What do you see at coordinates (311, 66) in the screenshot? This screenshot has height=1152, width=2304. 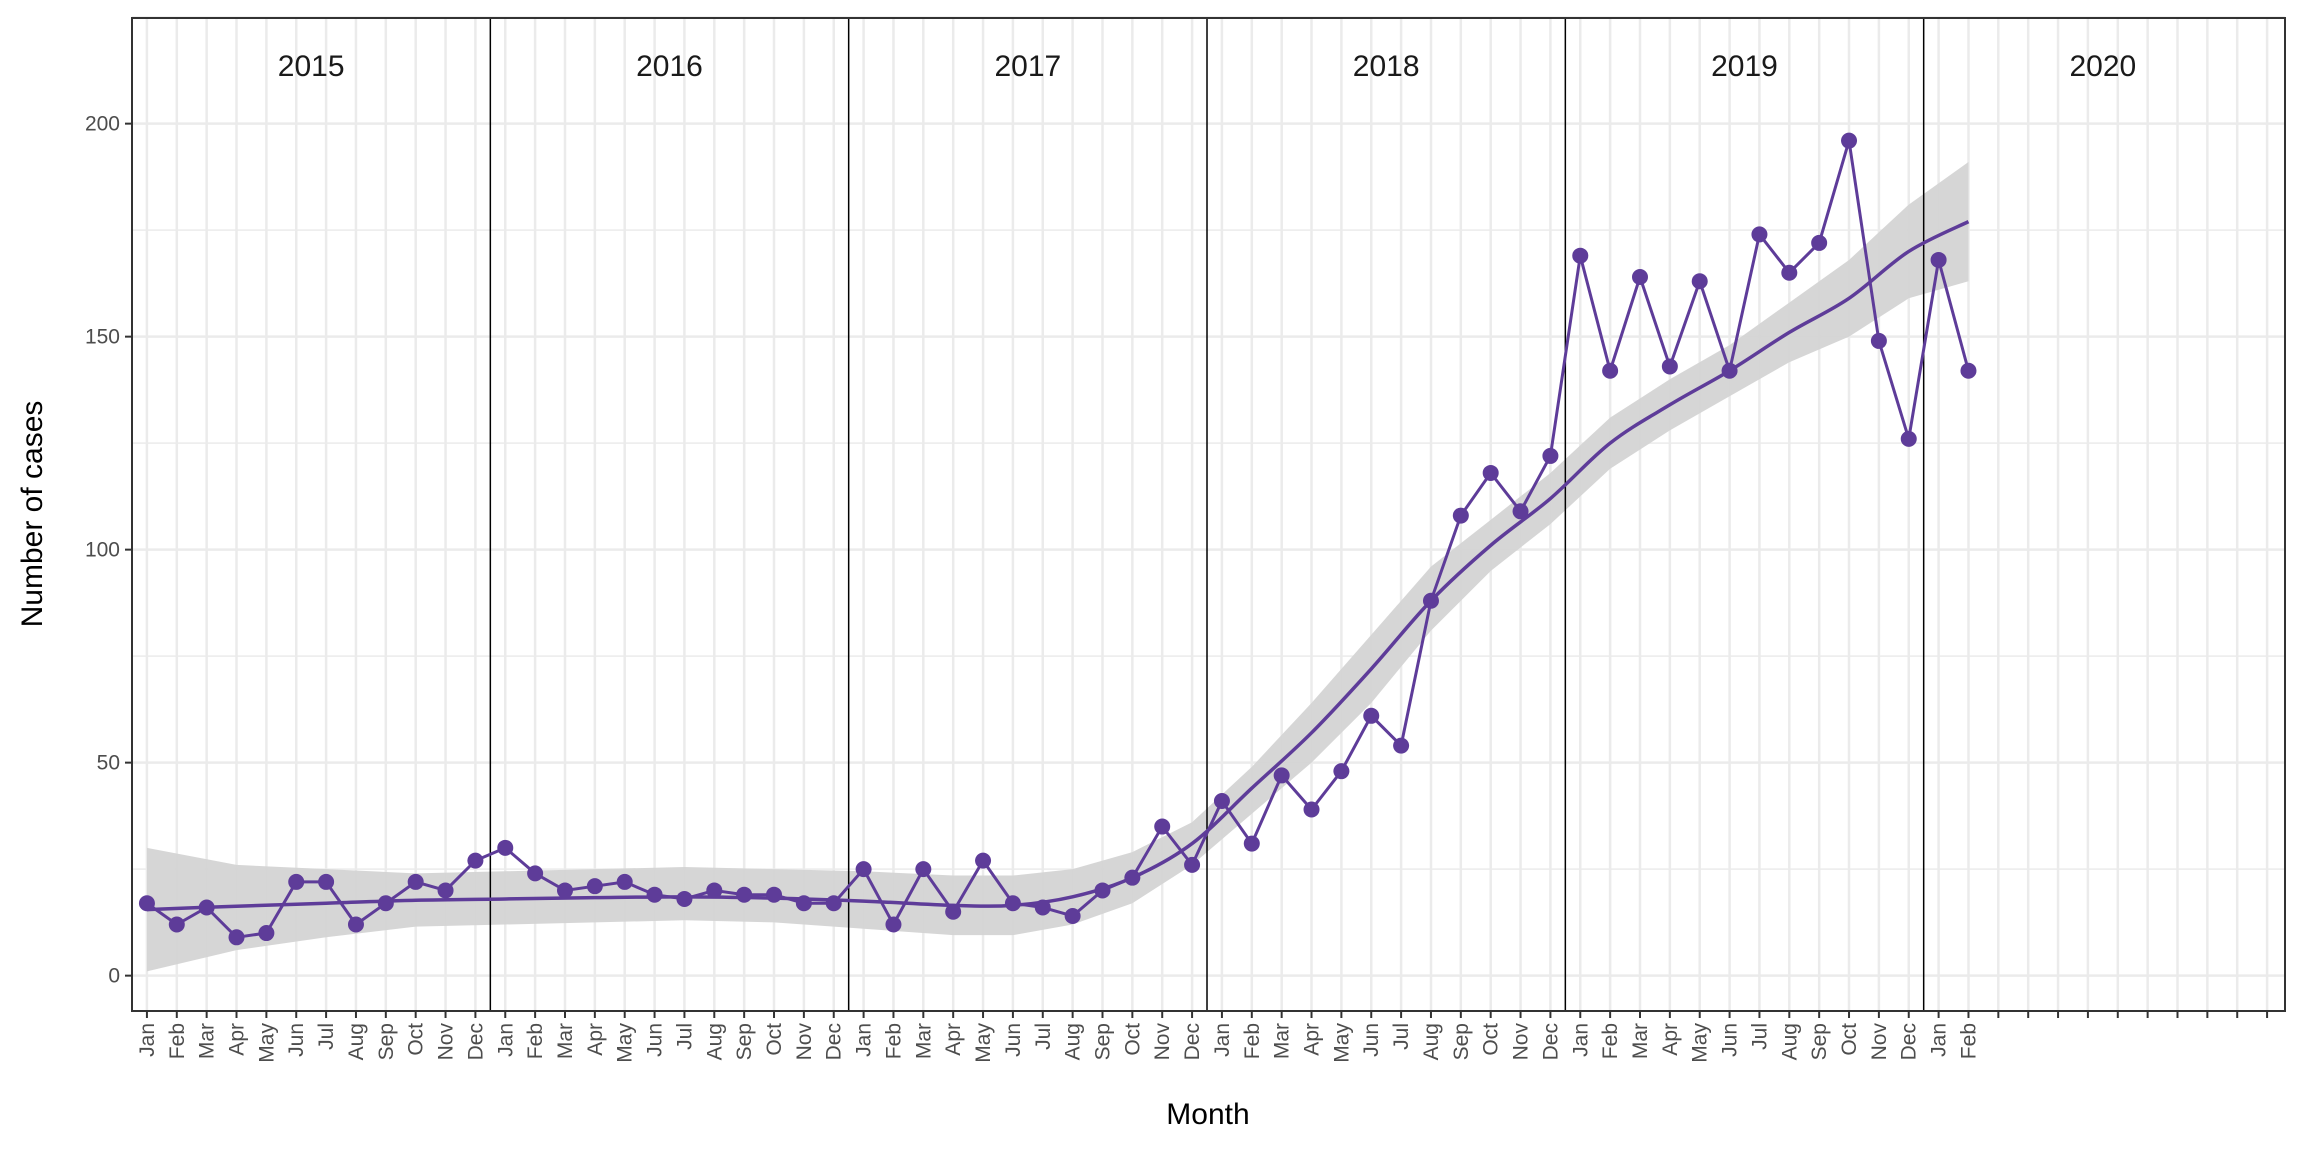 I see `year-label: 2015` at bounding box center [311, 66].